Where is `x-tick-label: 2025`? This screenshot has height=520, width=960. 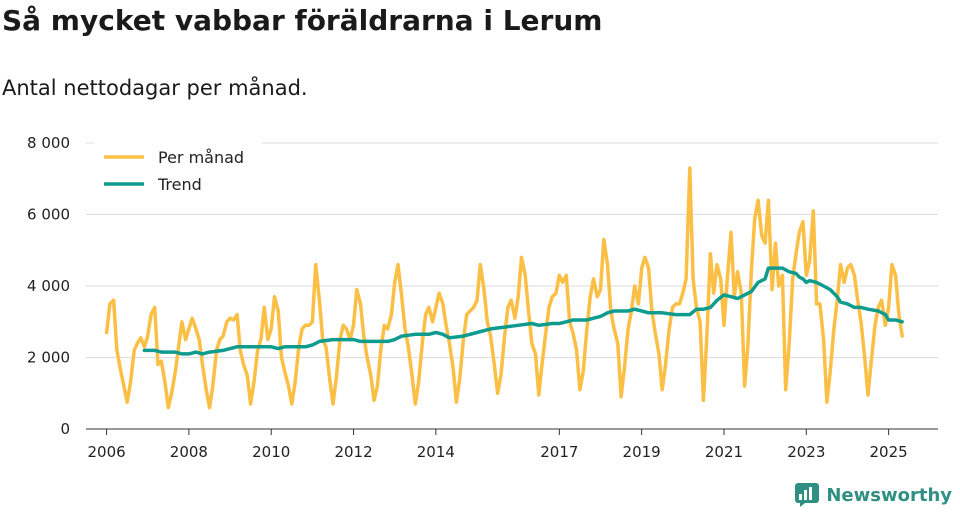
x-tick-label: 2025 is located at coordinates (889, 452).